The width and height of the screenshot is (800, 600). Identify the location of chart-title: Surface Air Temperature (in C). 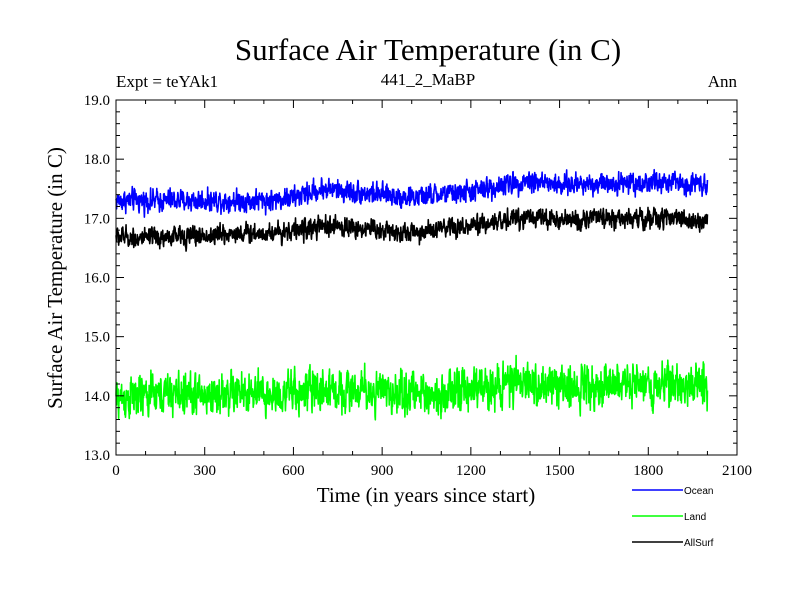
(428, 49).